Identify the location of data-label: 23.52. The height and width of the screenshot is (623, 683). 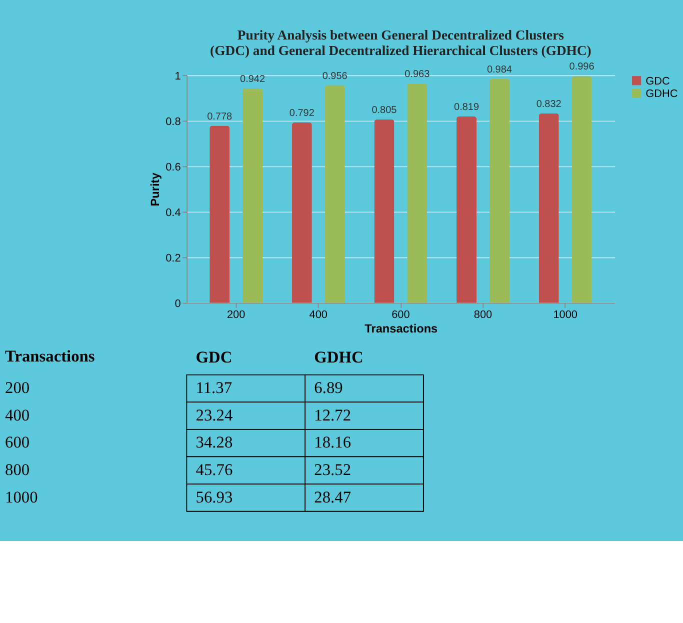
(333, 469).